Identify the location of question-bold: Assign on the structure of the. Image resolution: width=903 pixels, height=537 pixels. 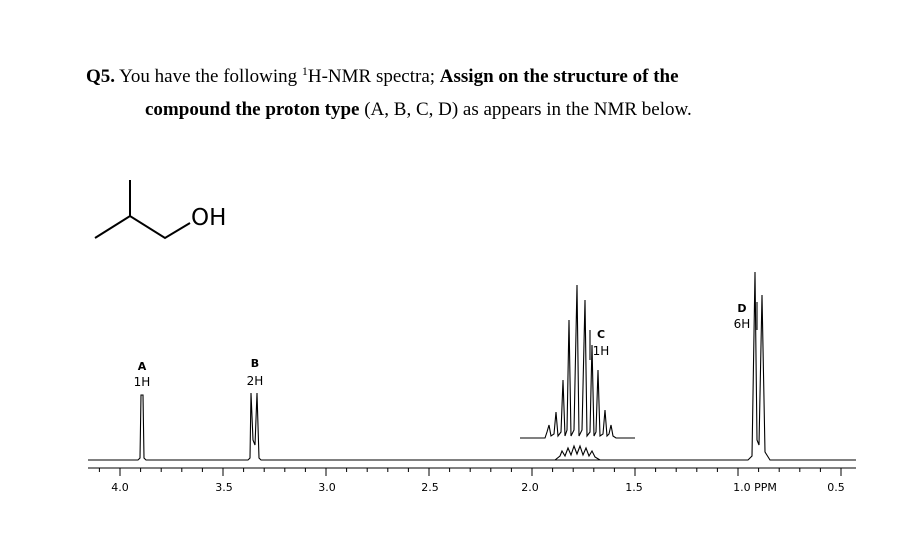
(559, 76).